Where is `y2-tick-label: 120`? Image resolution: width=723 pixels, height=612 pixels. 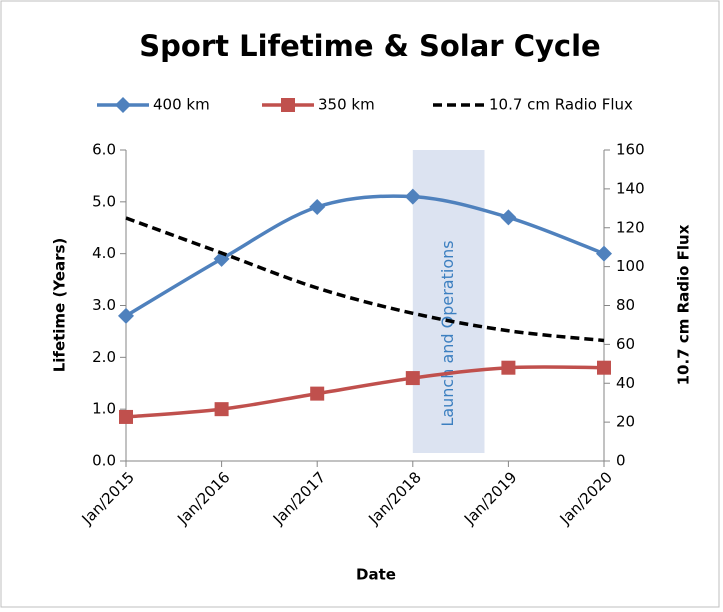
y2-tick-label: 120 is located at coordinates (630, 227).